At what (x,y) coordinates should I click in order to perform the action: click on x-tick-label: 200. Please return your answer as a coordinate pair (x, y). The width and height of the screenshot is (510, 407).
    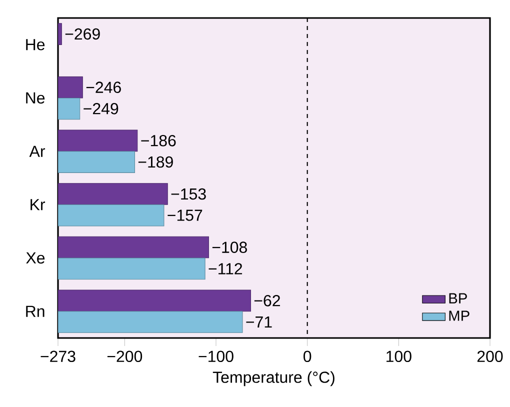
    Looking at the image, I should click on (490, 356).